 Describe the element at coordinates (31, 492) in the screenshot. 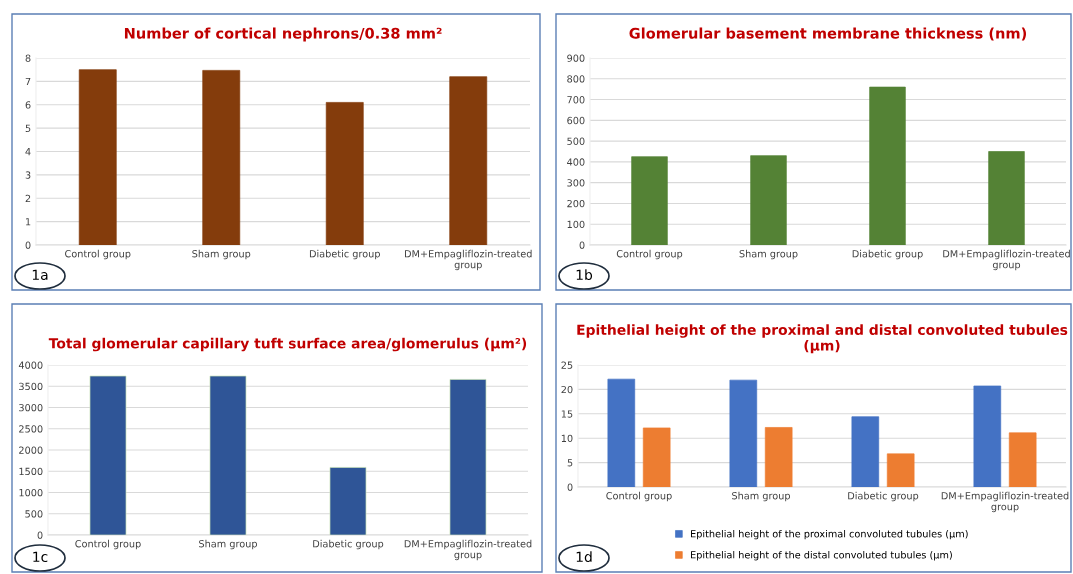

I see `y-tick-label: 1000` at that location.